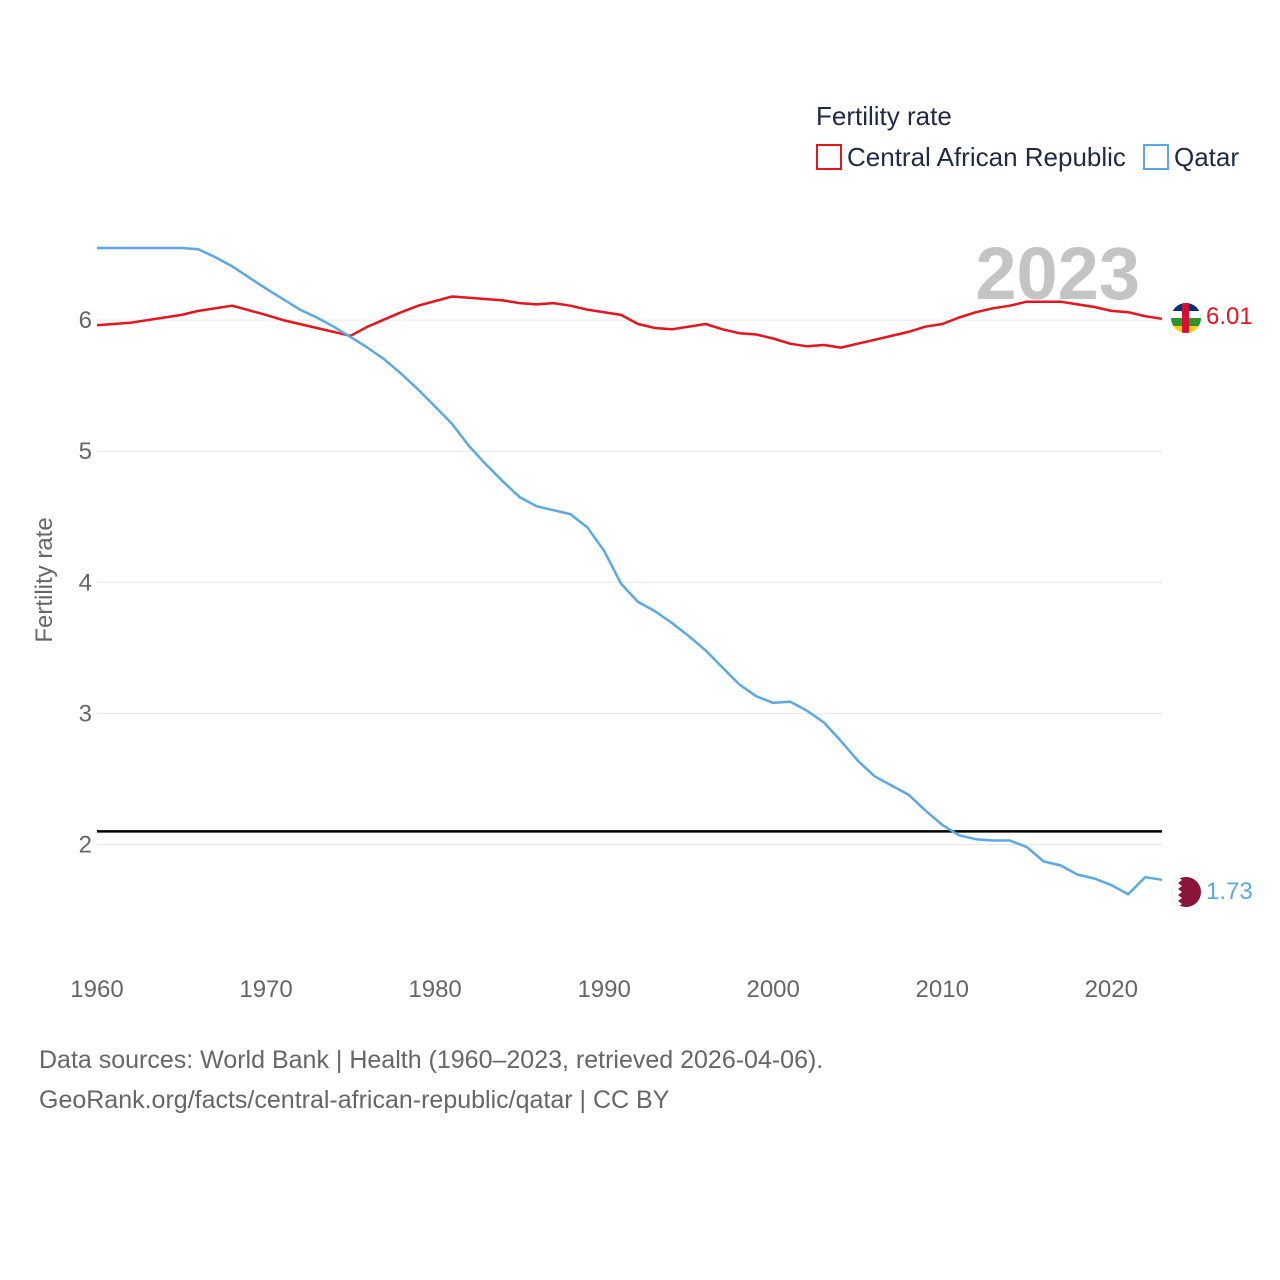 The image size is (1280, 1280). Describe the element at coordinates (1111, 989) in the screenshot. I see `x-tick-label: 2020` at that location.